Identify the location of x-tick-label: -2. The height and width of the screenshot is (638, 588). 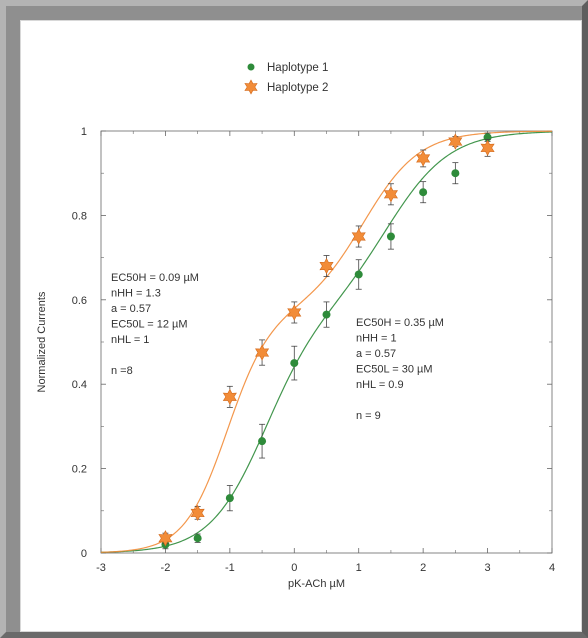
(166, 568).